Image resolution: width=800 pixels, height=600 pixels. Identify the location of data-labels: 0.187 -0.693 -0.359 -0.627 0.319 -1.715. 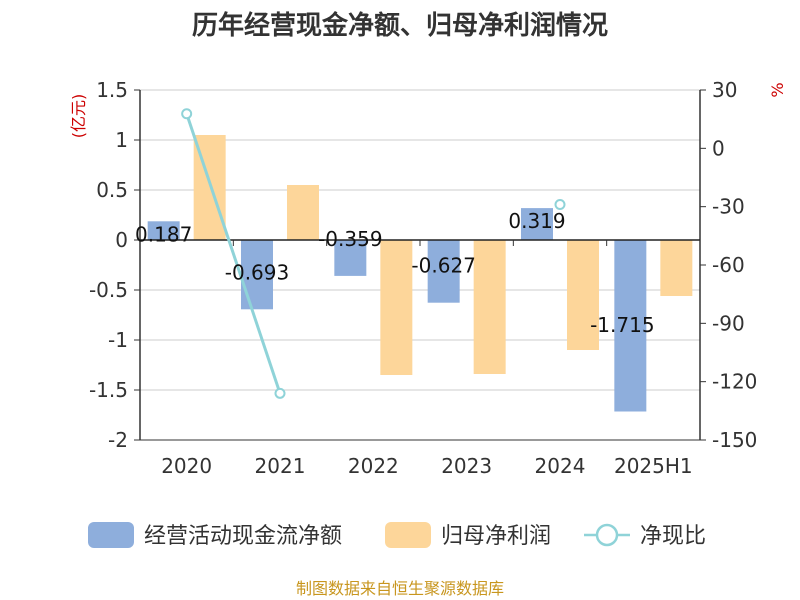
(395, 273).